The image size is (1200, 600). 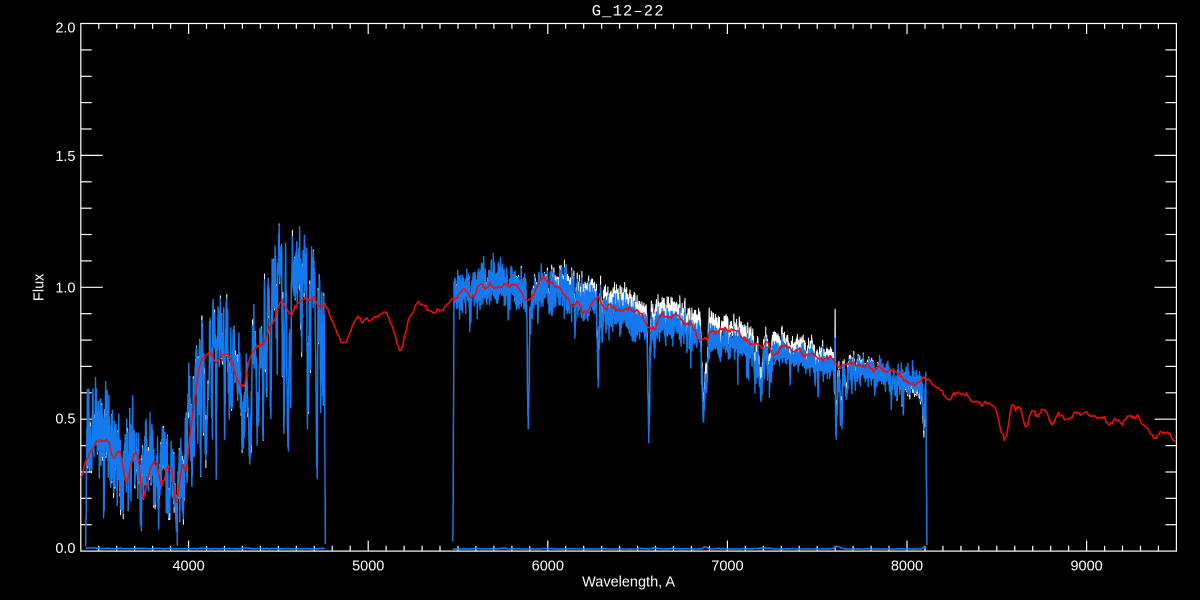 I want to click on svg-text: 2.0, so click(x=65, y=29).